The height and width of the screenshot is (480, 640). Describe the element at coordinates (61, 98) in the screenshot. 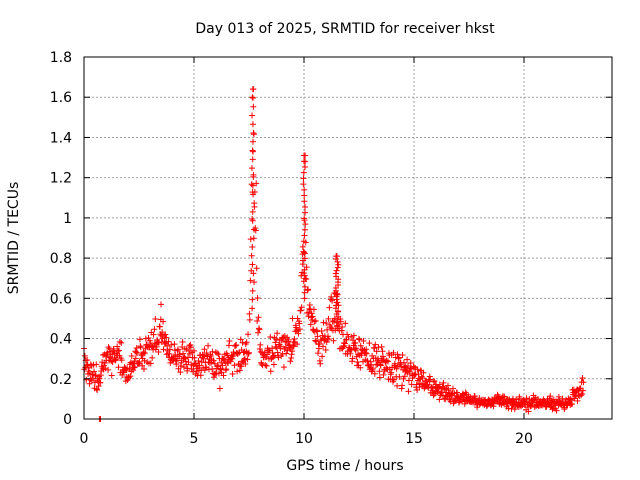

I see `y-tick-label: 1.6` at that location.